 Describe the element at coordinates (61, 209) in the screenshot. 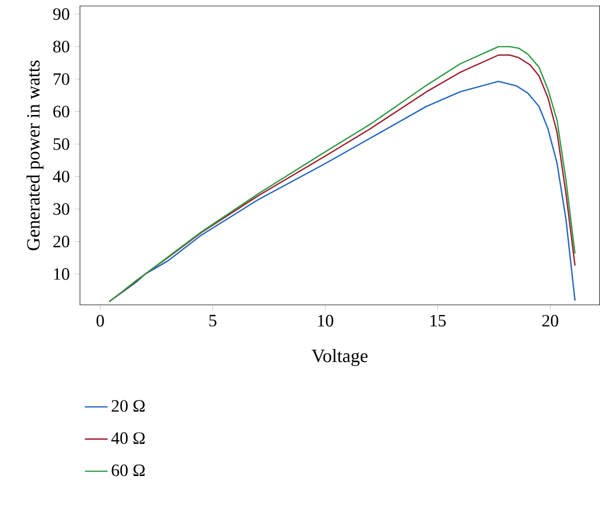

I see `y-tick-label: 30` at that location.